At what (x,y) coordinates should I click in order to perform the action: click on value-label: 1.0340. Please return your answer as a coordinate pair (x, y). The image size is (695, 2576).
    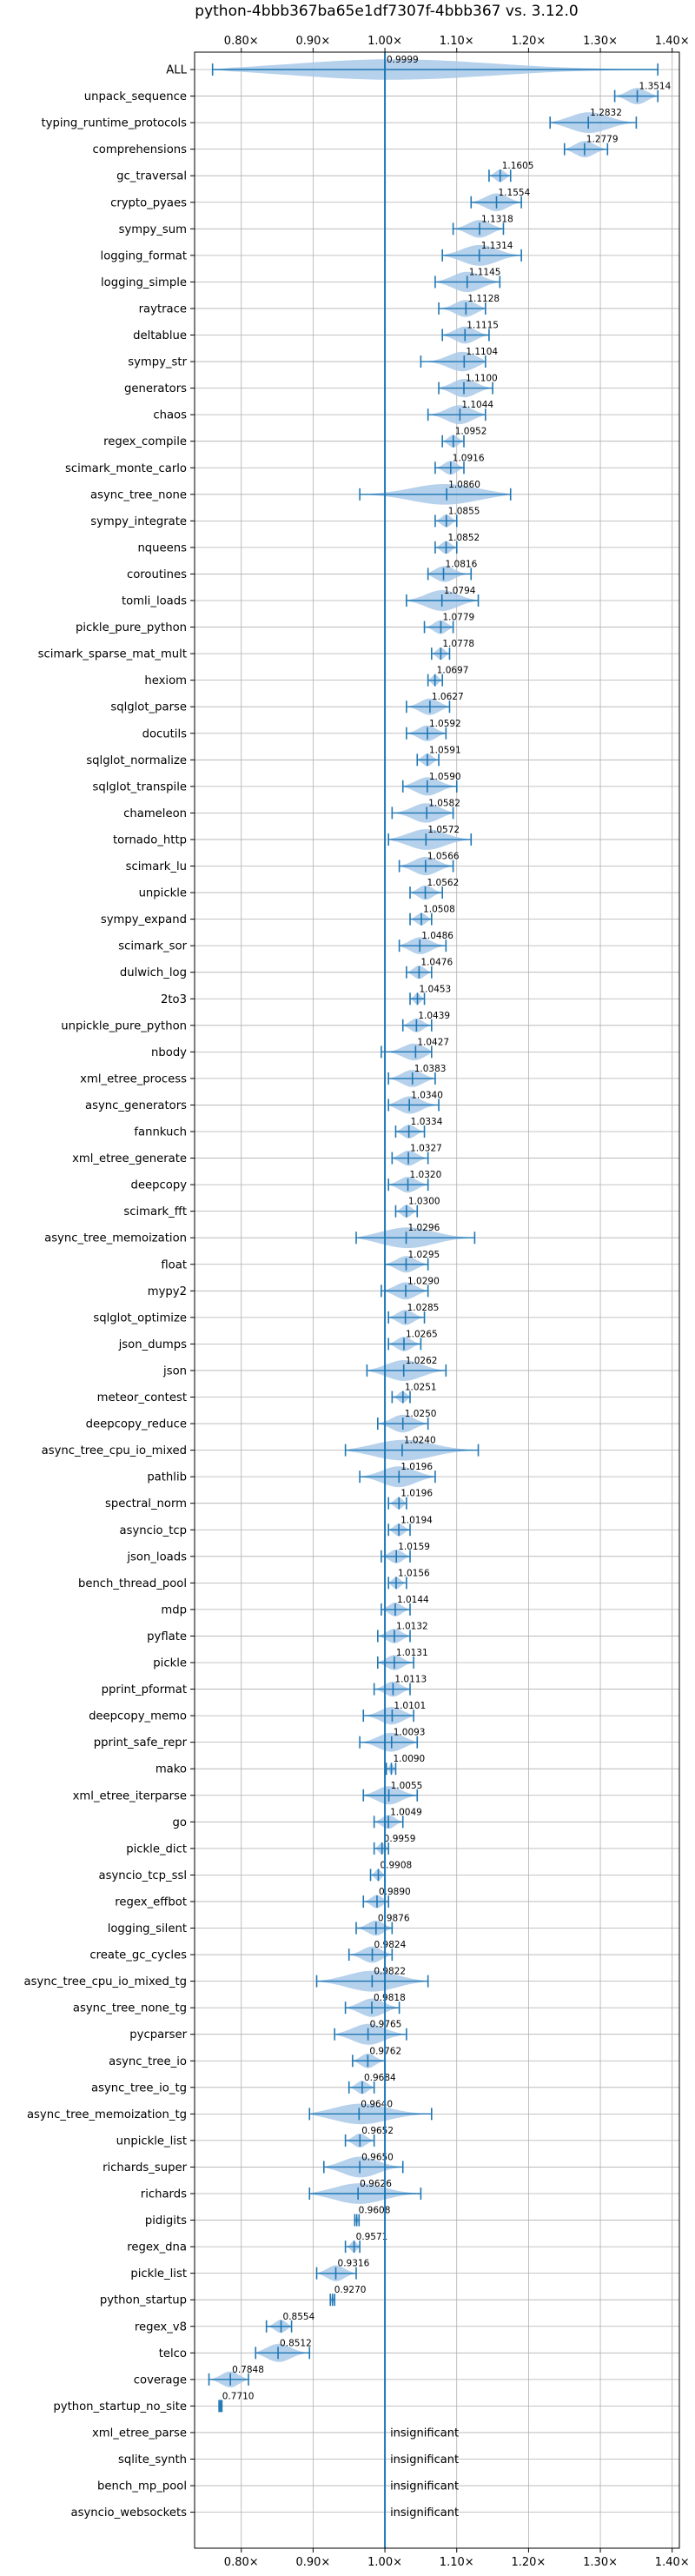
    Looking at the image, I should click on (427, 1095).